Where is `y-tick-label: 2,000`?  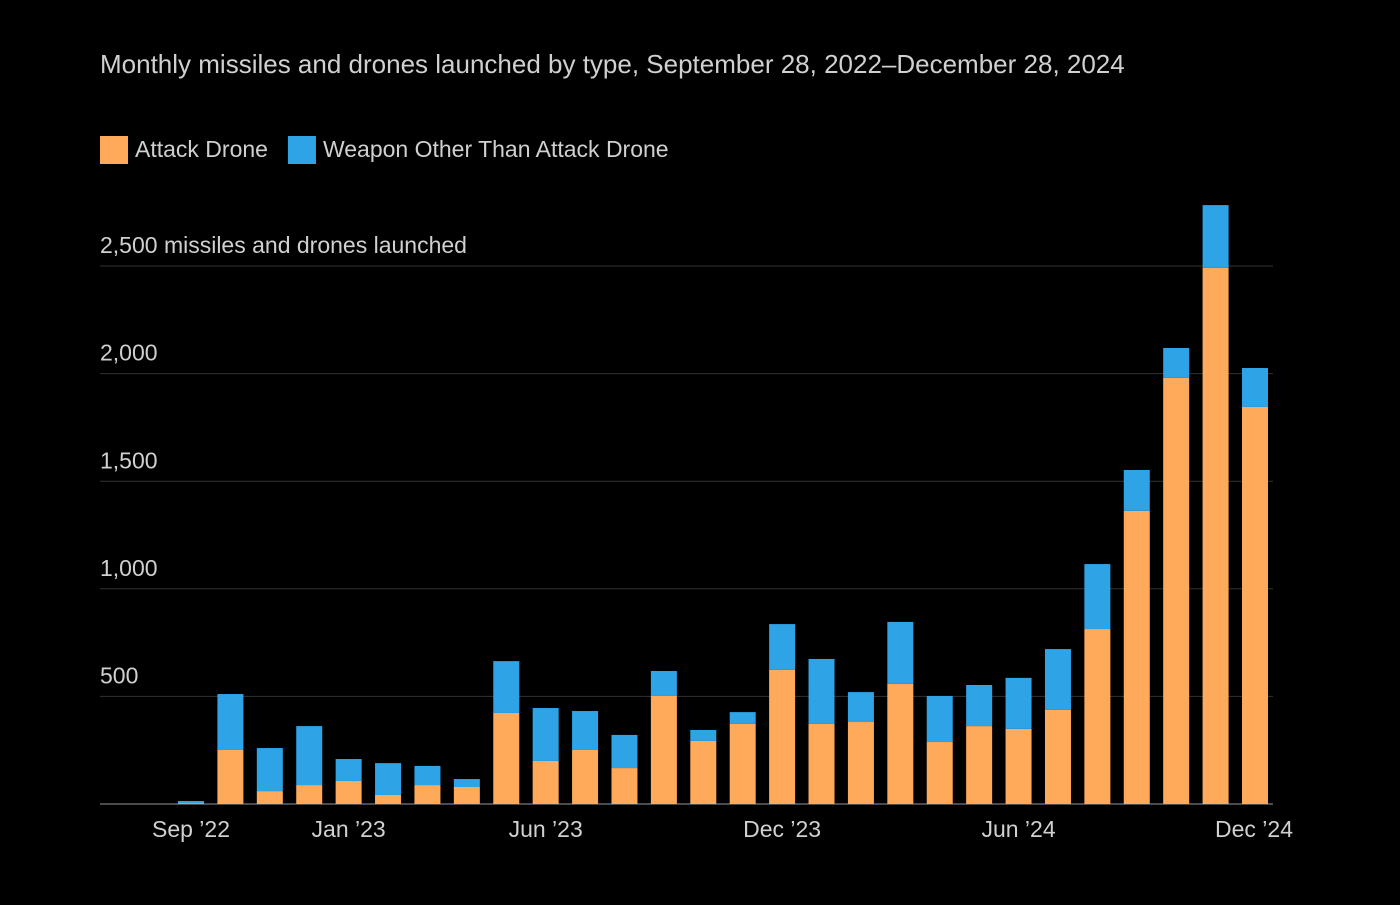
y-tick-label: 2,000 is located at coordinates (129, 353).